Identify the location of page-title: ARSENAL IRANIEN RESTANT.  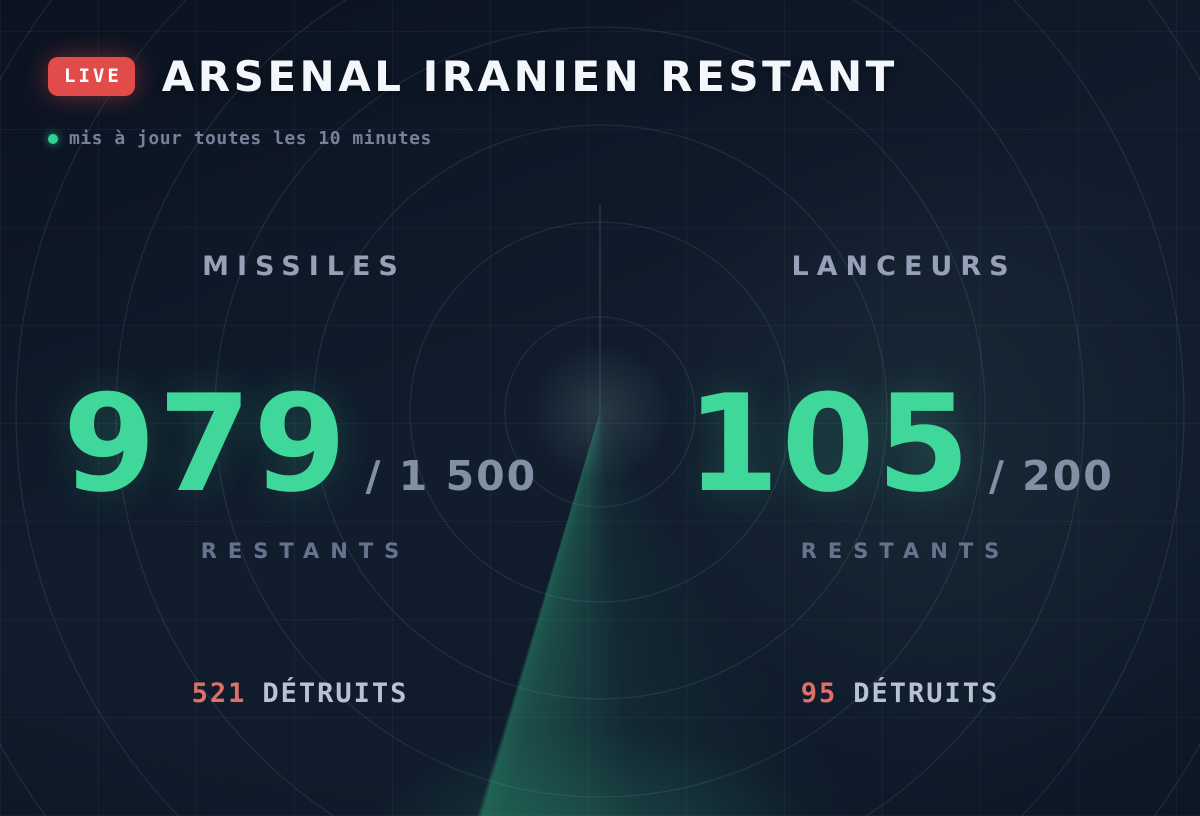
(529, 76).